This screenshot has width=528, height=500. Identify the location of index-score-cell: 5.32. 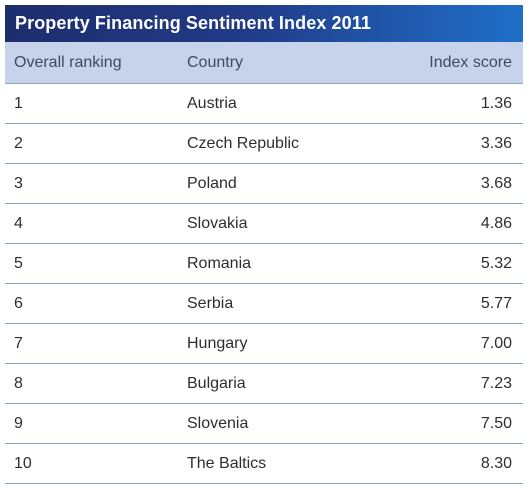
(496, 263).